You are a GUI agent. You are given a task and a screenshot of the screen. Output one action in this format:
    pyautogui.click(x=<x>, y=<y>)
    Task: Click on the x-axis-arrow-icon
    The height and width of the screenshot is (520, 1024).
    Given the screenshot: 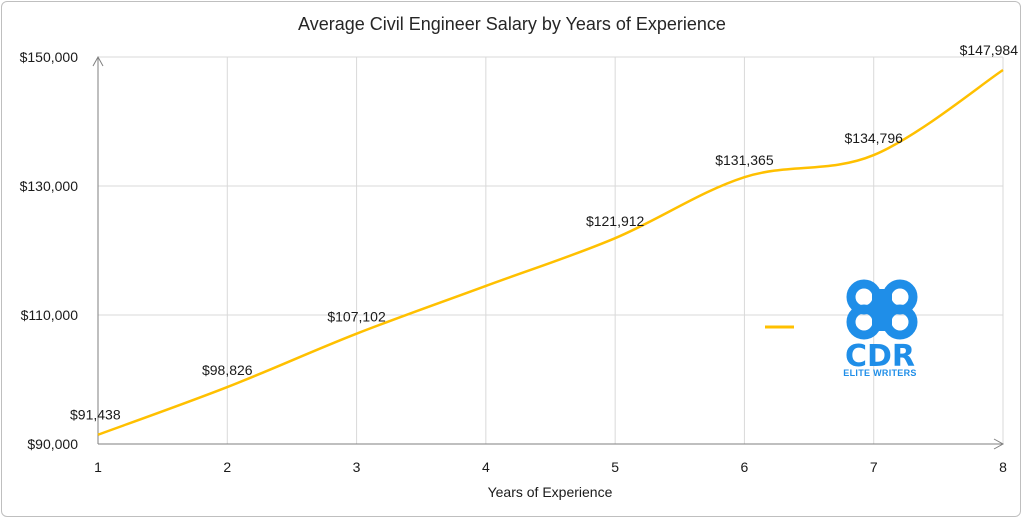 What is the action you would take?
    pyautogui.click(x=999, y=444)
    